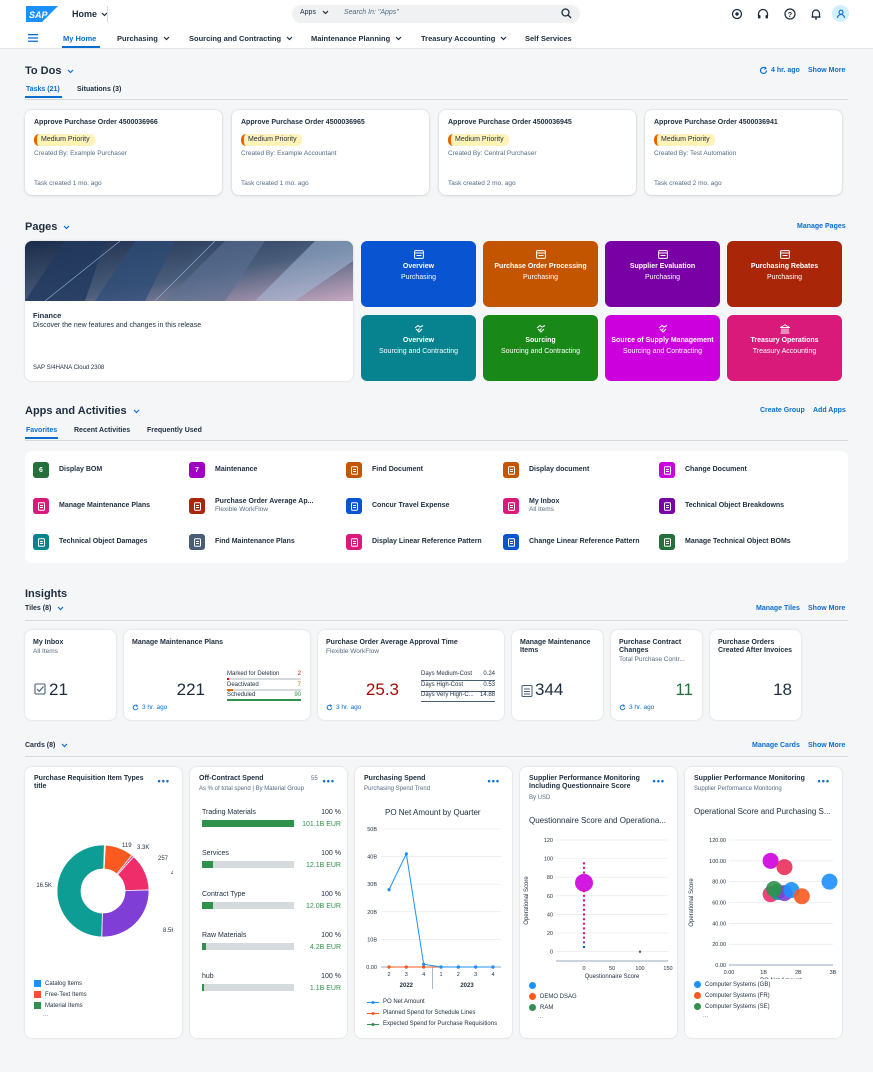 This screenshot has height=1072, width=873. I want to click on tiles-show-more-link: Show More, so click(827, 608).